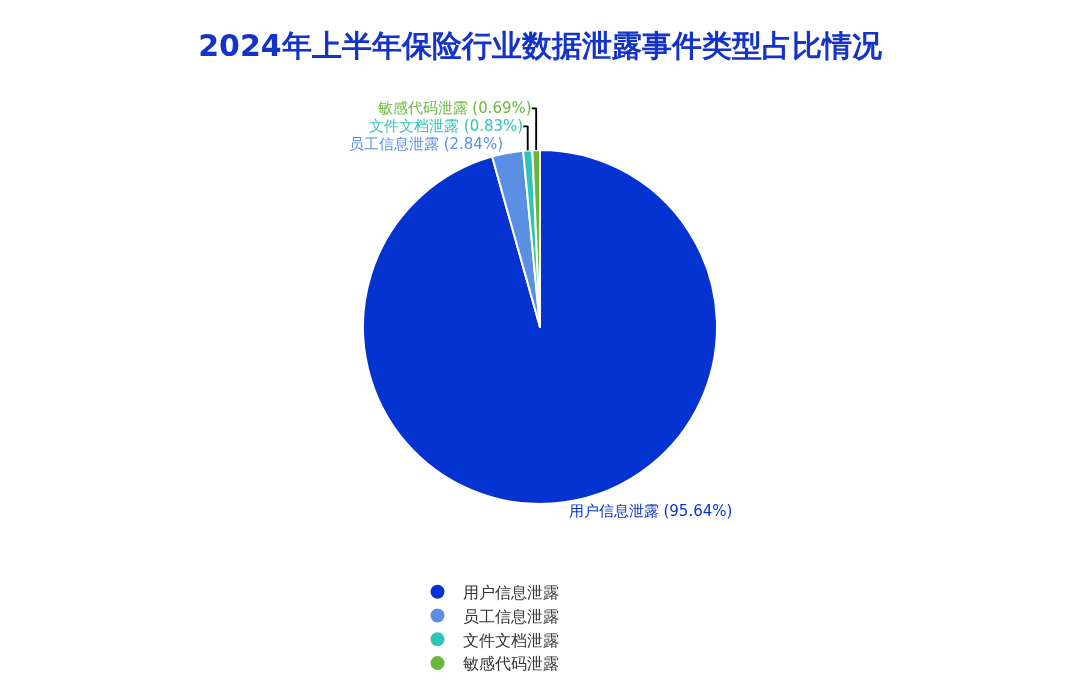  What do you see at coordinates (510, 616) in the screenshot?
I see `legend-label: 员工信息泄露` at bounding box center [510, 616].